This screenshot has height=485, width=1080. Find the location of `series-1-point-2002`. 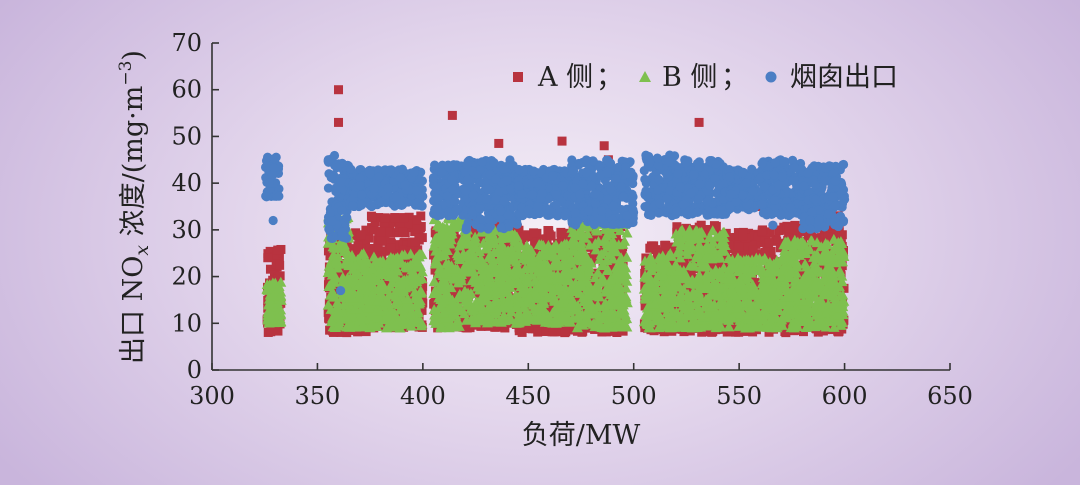

series-1-point-2002 is located at coordinates (713, 241).